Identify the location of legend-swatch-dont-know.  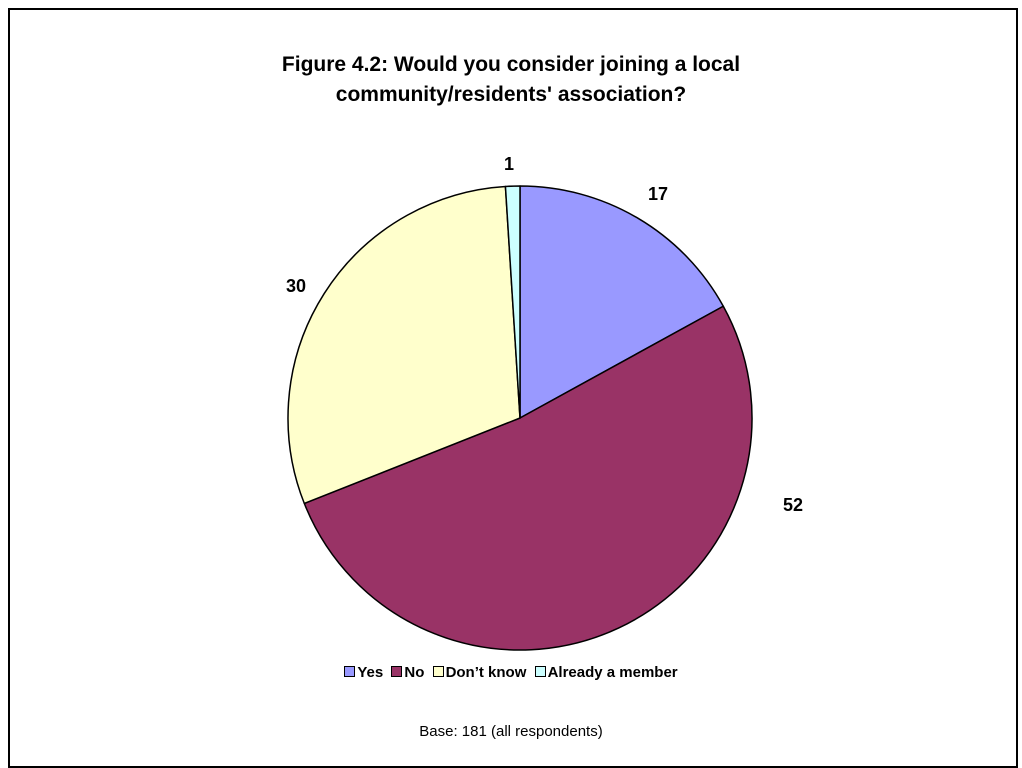
(438, 671).